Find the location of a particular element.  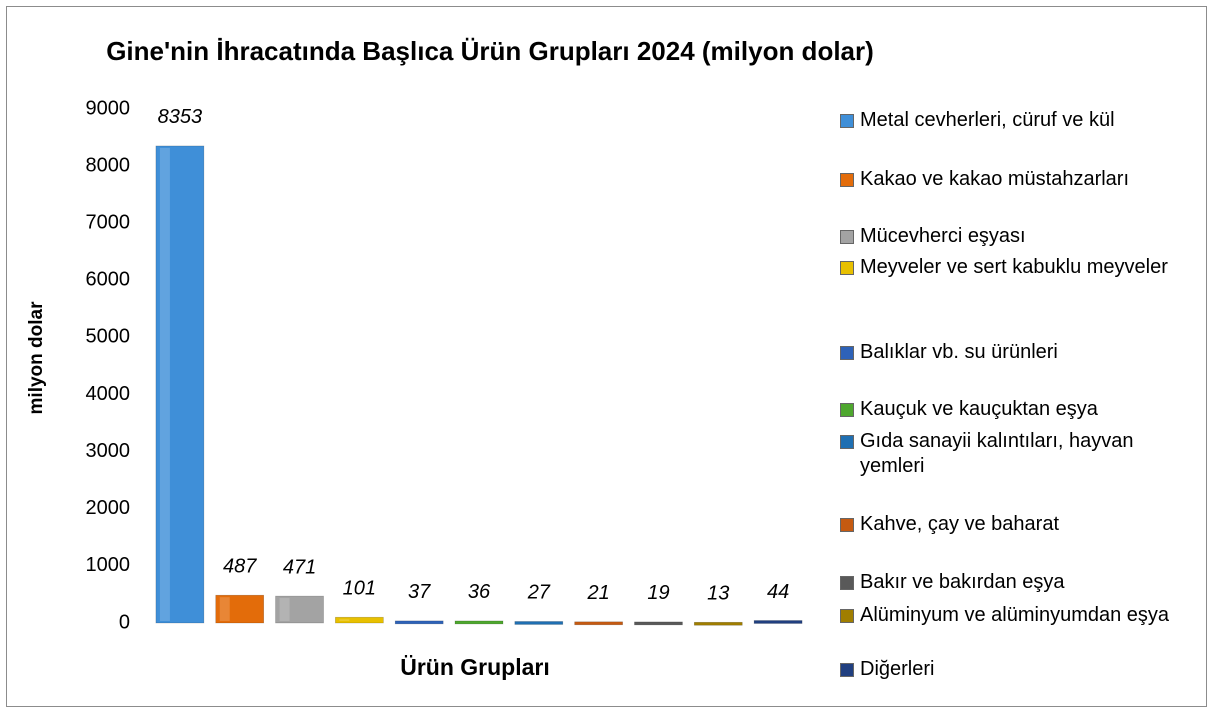

value-label: 36 is located at coordinates (479, 592).